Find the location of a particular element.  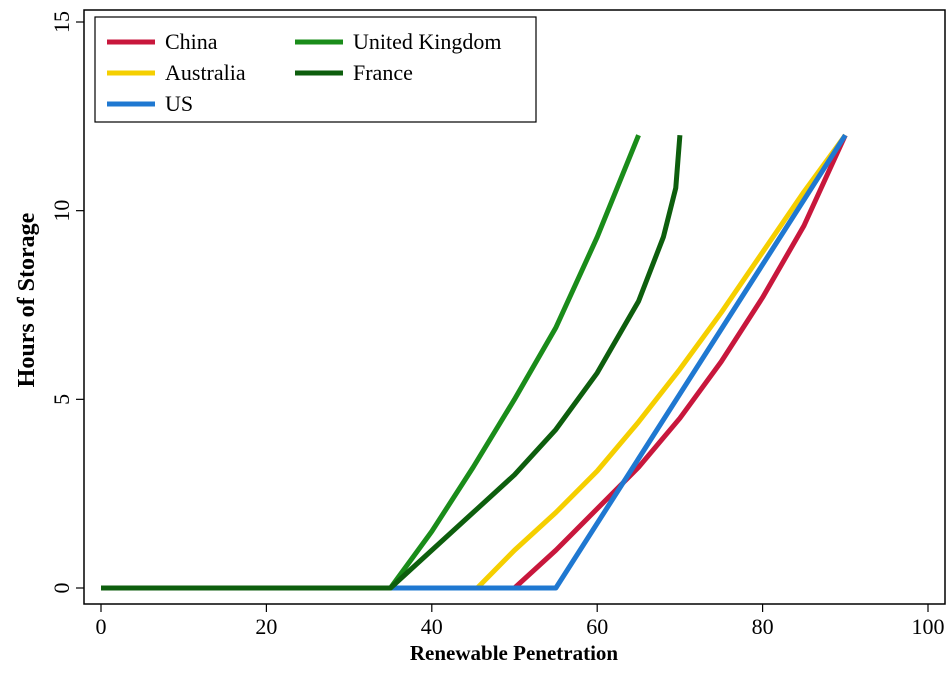

y-tick-label: 15 is located at coordinates (61, 22).